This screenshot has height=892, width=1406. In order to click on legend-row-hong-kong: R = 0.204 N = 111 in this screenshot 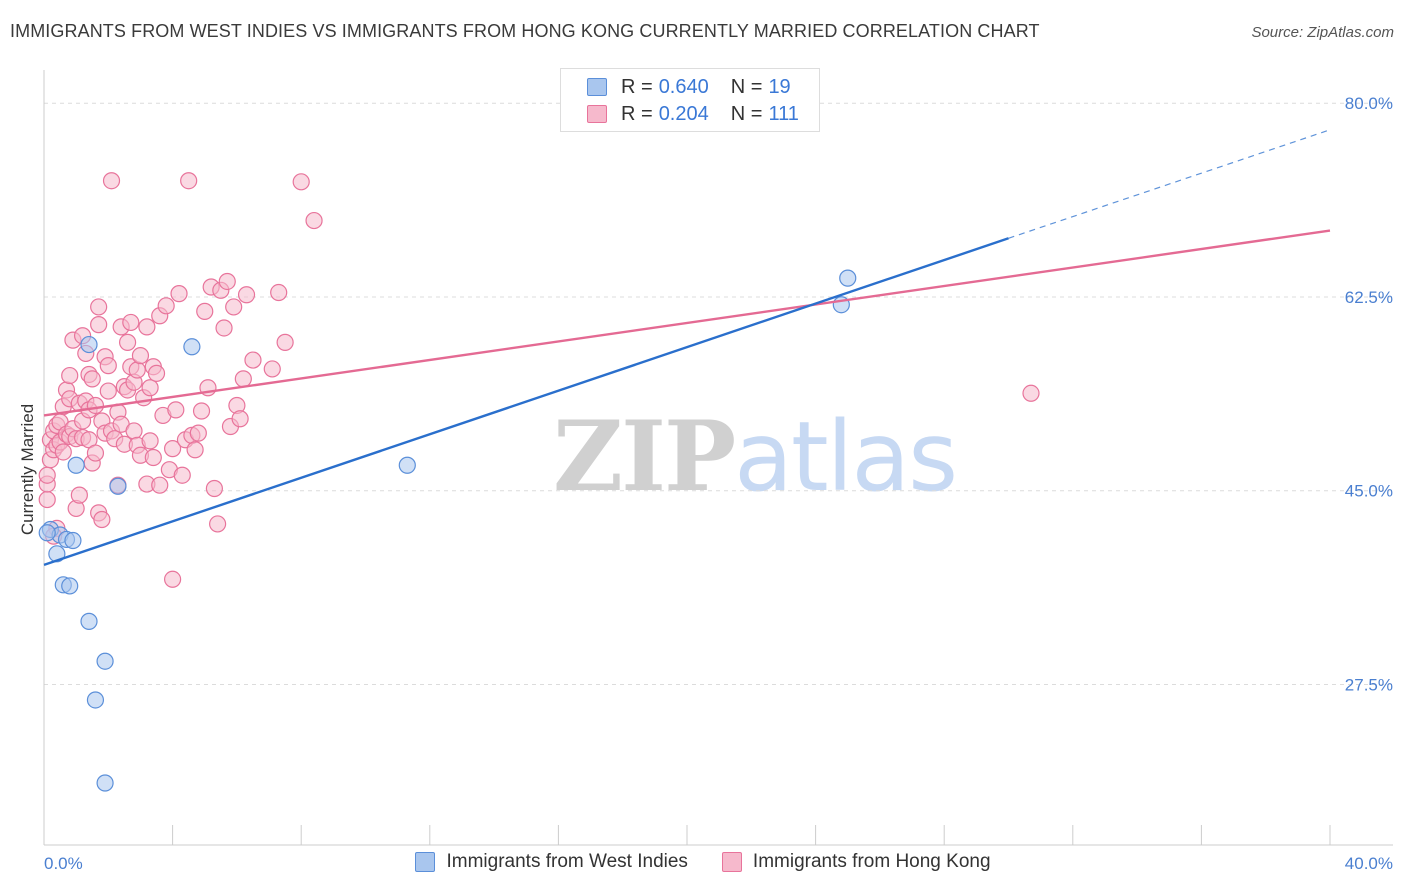, I will do `click(693, 114)`.